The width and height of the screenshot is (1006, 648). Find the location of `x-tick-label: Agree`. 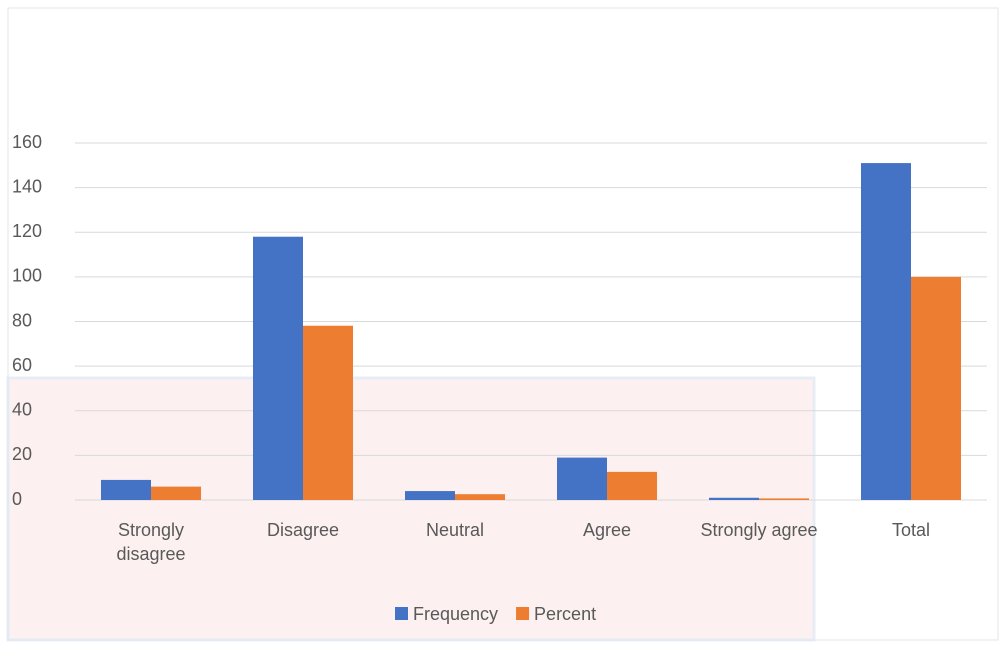

x-tick-label: Agree is located at coordinates (607, 530).